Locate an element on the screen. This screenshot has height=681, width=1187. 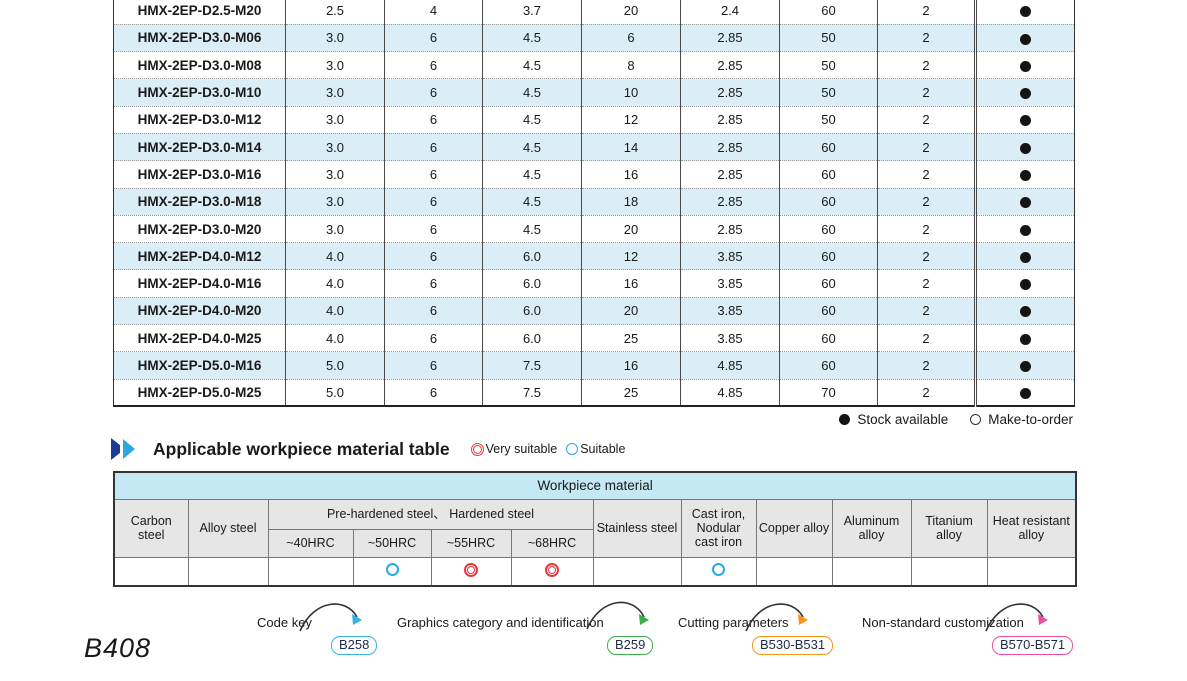
spec-table-row: HMX-2EP-D4.0-M16 4.0 6 6.0 16 3.85 60 2 is located at coordinates (594, 283).